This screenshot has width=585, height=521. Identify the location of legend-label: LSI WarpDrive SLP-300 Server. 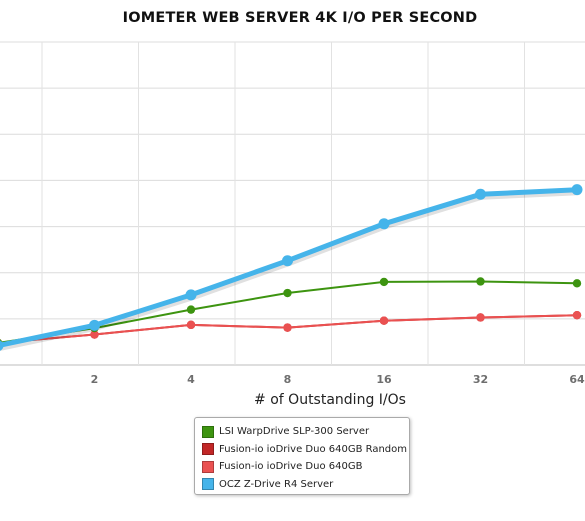
(294, 432).